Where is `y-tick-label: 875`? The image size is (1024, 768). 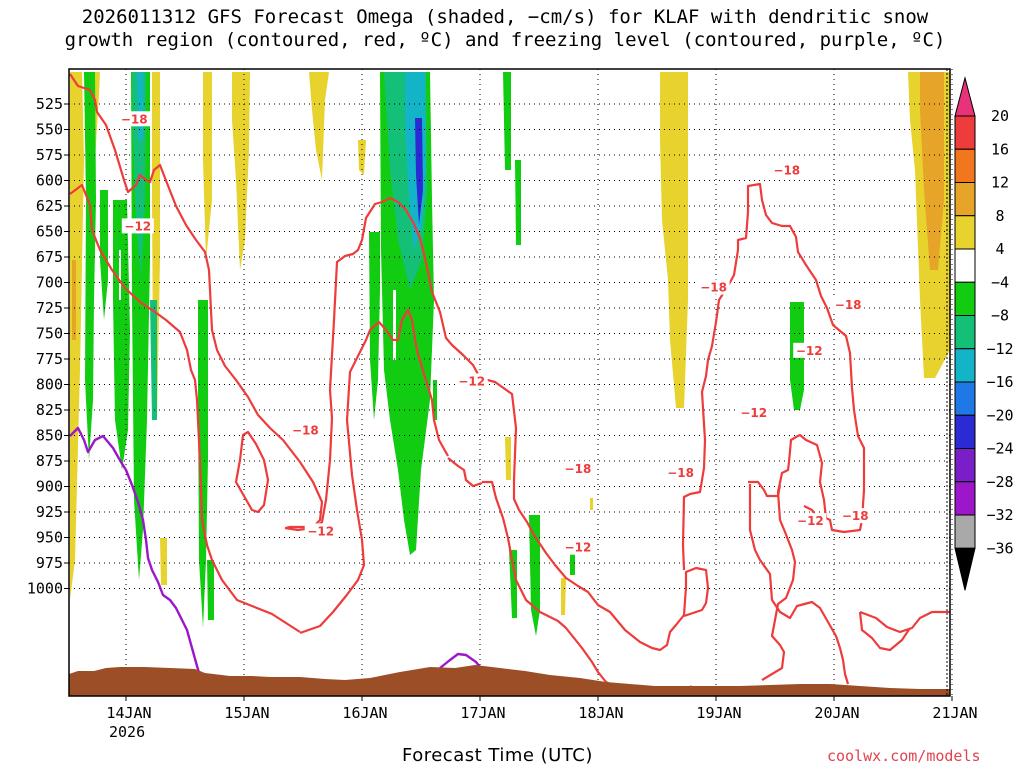 y-tick-label: 875 is located at coordinates (49, 461).